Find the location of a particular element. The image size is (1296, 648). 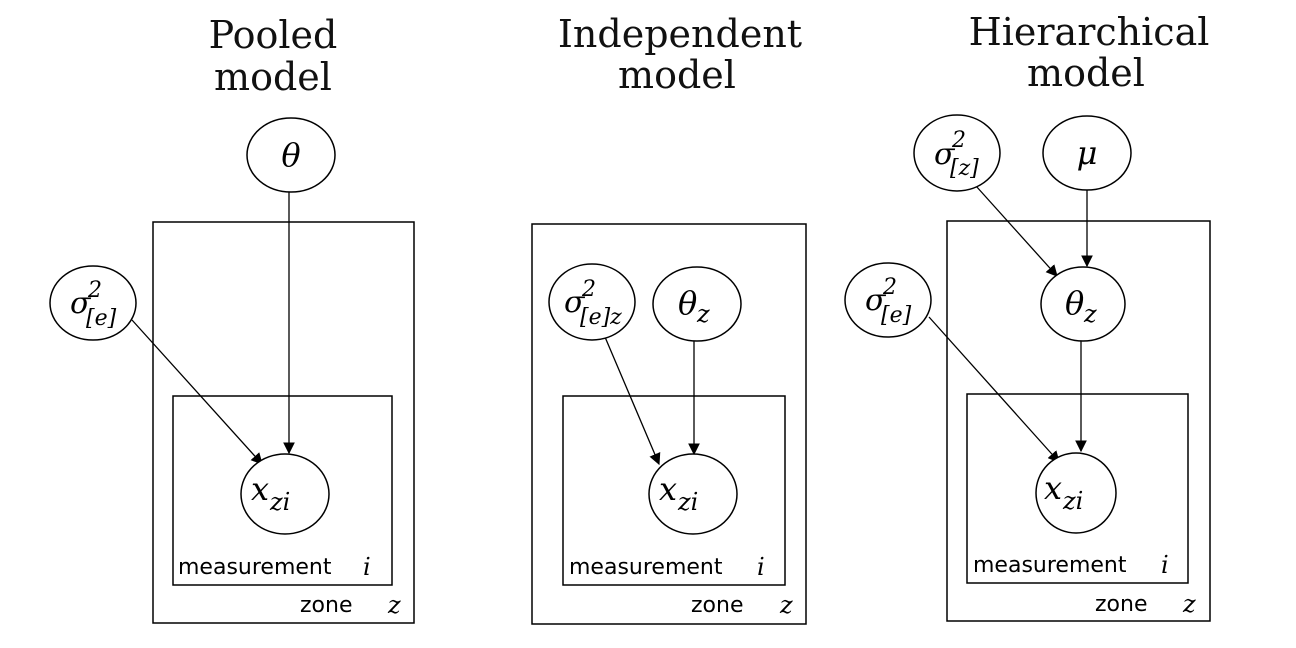

independent-node-x: x zi is located at coordinates (693, 494).